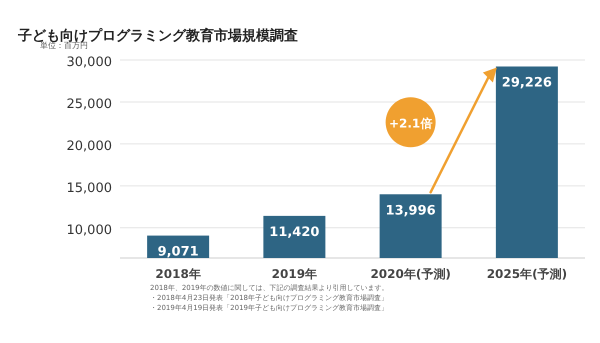 The width and height of the screenshot is (600, 343). Describe the element at coordinates (89, 62) in the screenshot. I see `y-tick-label: 30,000` at that location.